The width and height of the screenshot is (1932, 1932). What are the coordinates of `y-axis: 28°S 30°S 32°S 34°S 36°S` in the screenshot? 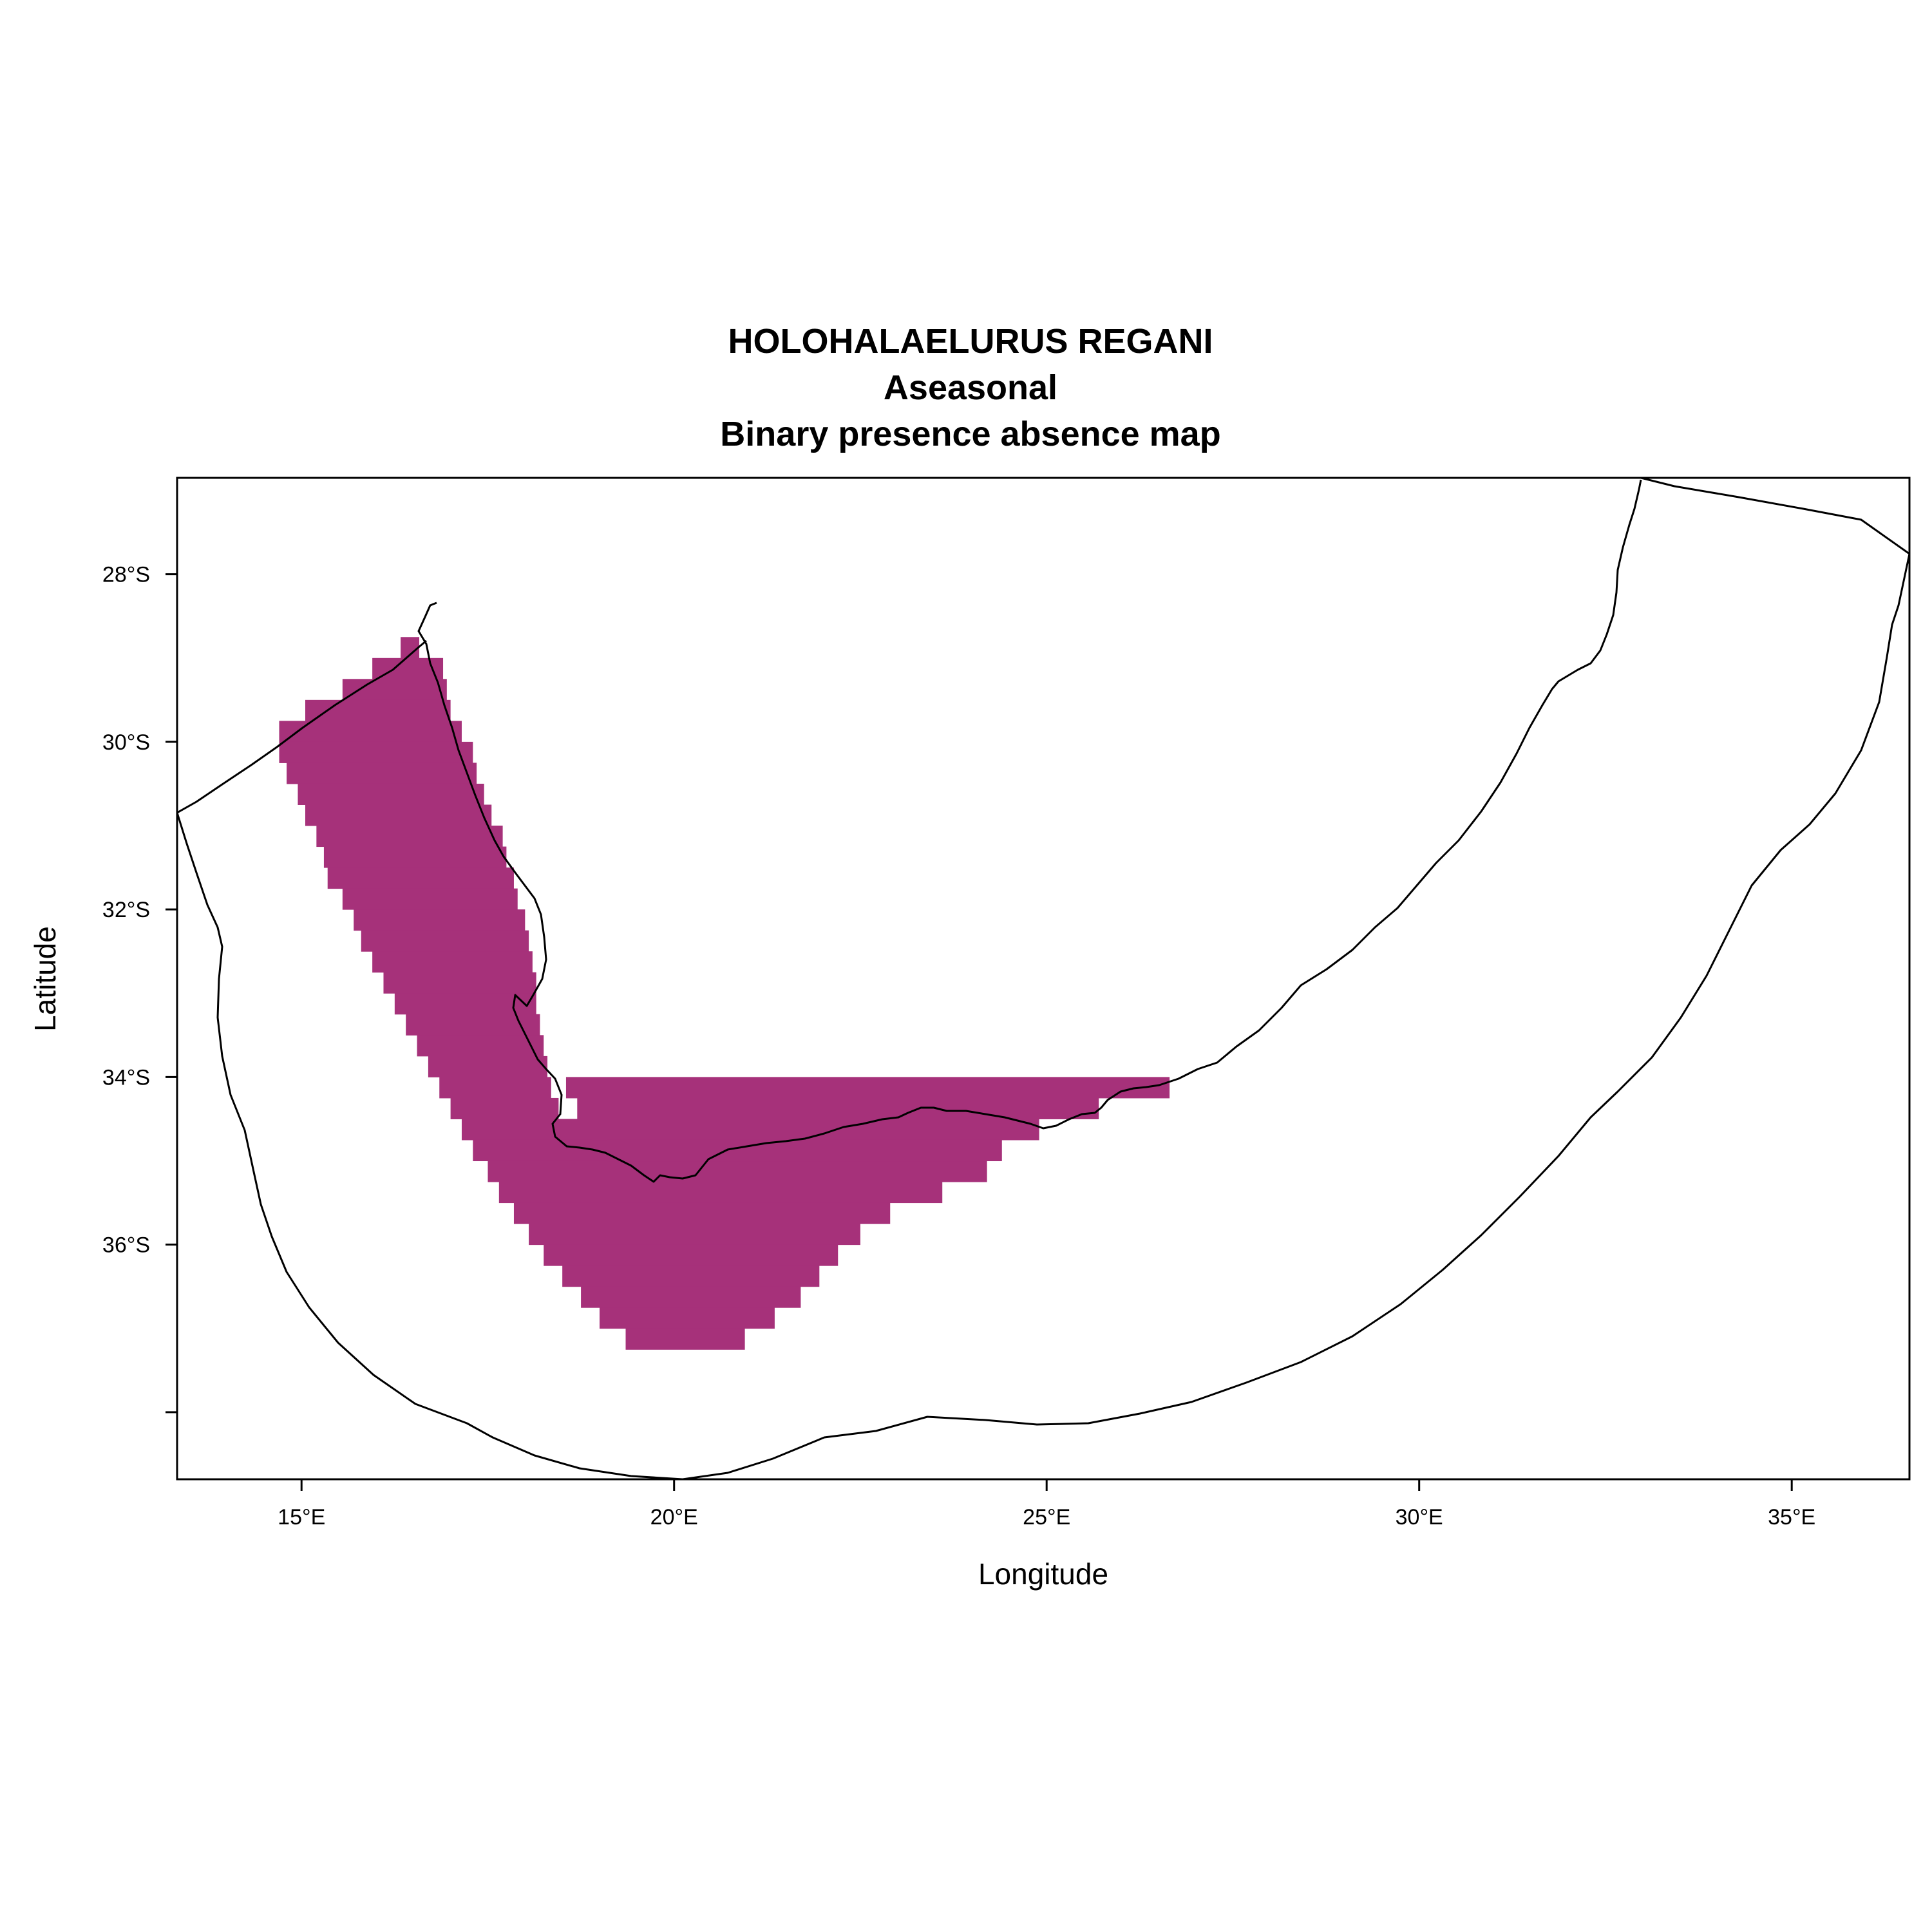 It's located at (139, 988).